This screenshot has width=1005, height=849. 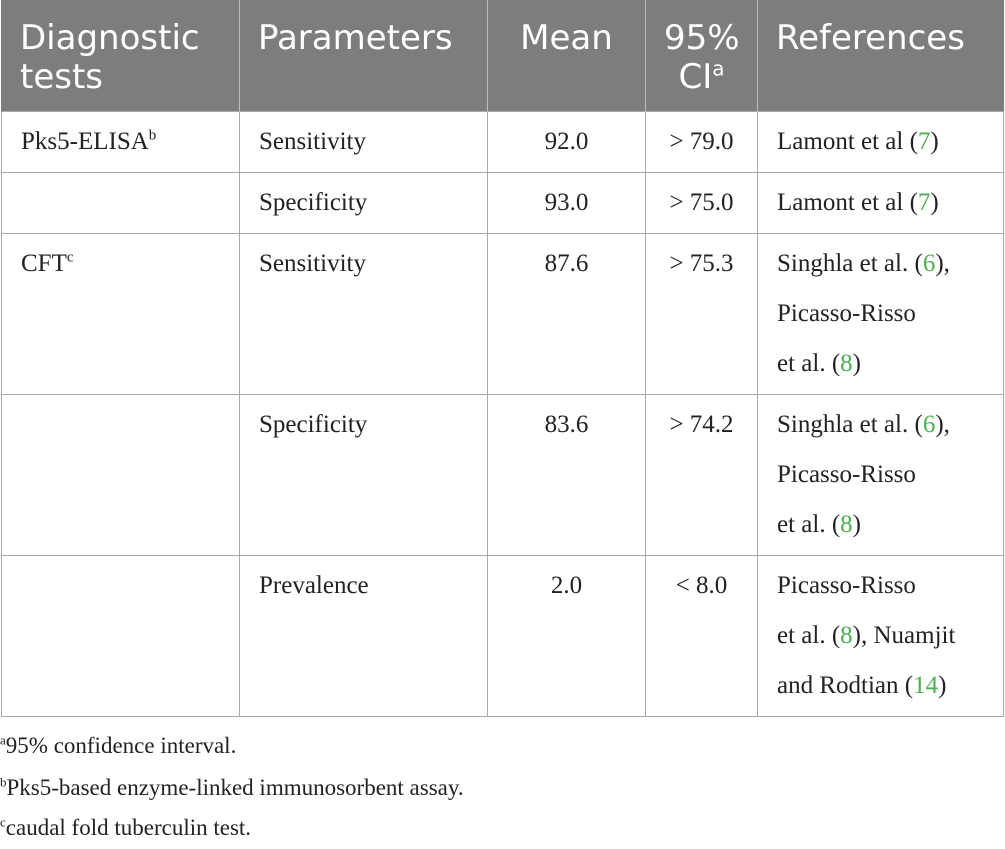 I want to click on cell-diagnostic-test: Pks5-ELISAb, so click(x=120, y=142).